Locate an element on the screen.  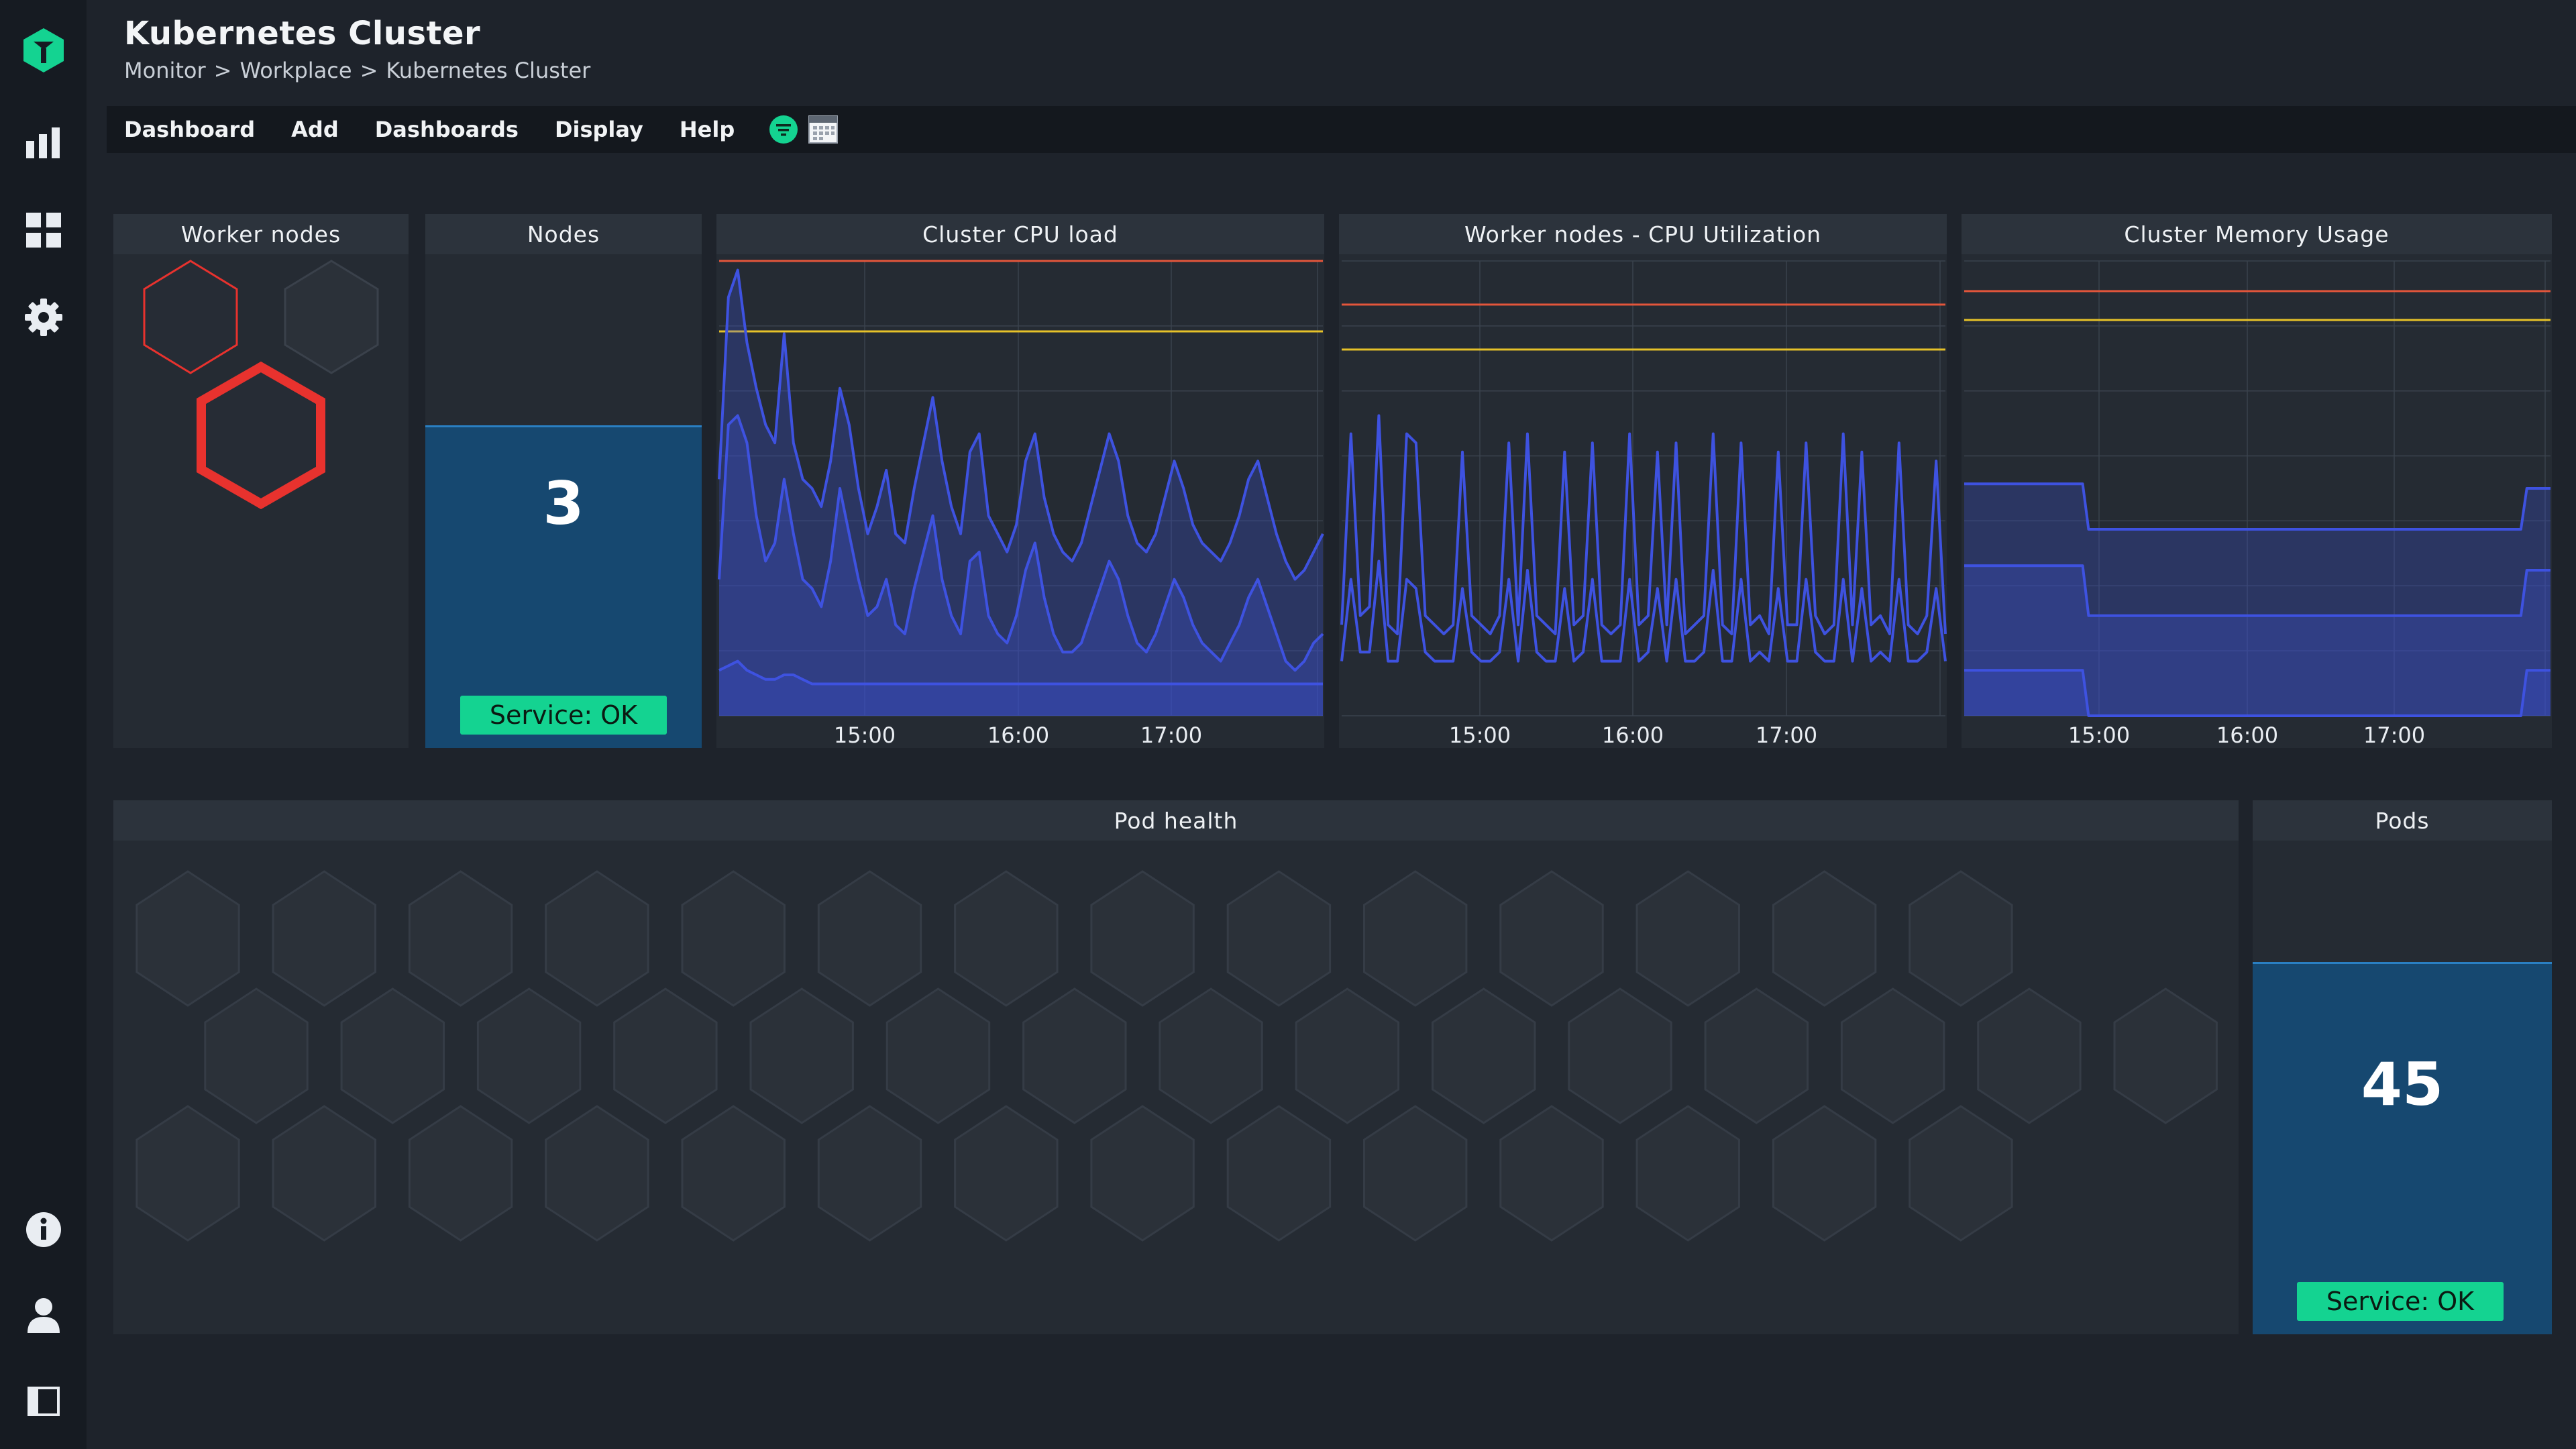
sidebar is located at coordinates (43, 724).